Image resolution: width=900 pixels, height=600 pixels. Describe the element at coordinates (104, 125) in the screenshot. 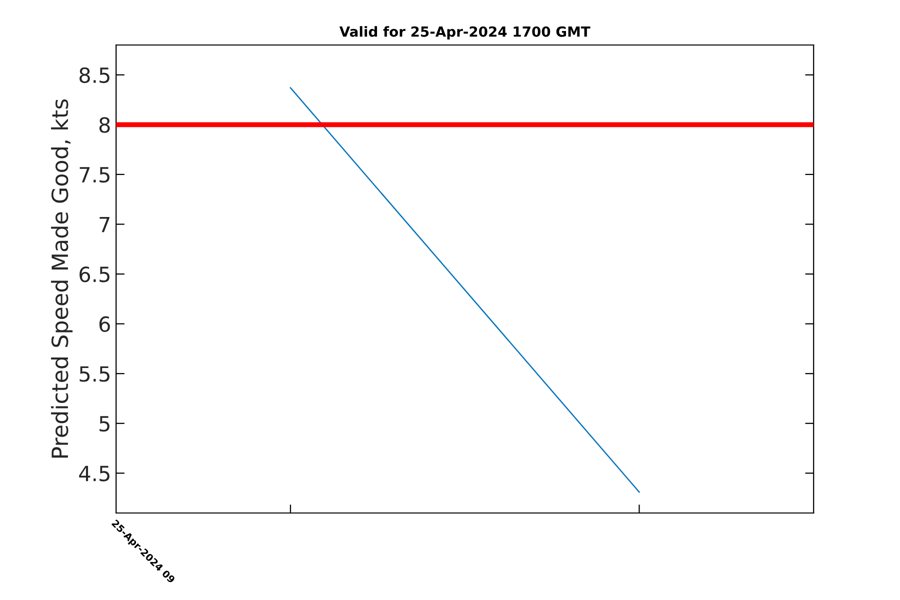

I see `y-tick-label: 8` at that location.